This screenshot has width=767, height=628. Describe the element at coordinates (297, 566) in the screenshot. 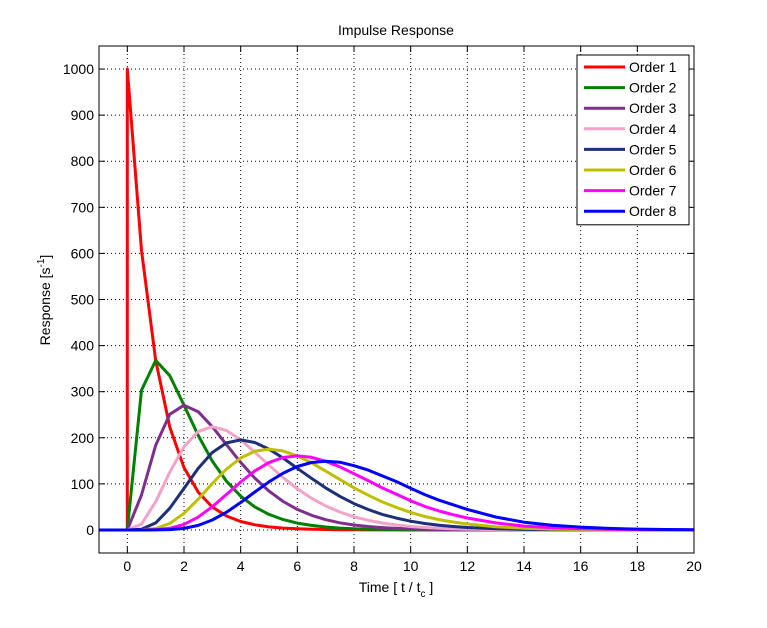

I see `x-tick-label: 6` at that location.